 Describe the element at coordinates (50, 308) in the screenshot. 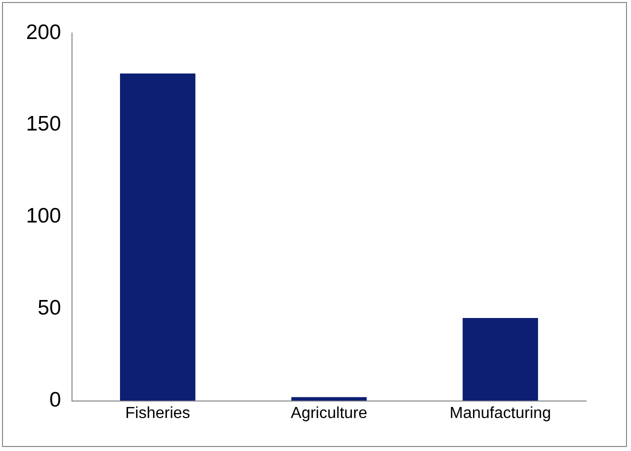

I see `y-tick-label: 50` at that location.